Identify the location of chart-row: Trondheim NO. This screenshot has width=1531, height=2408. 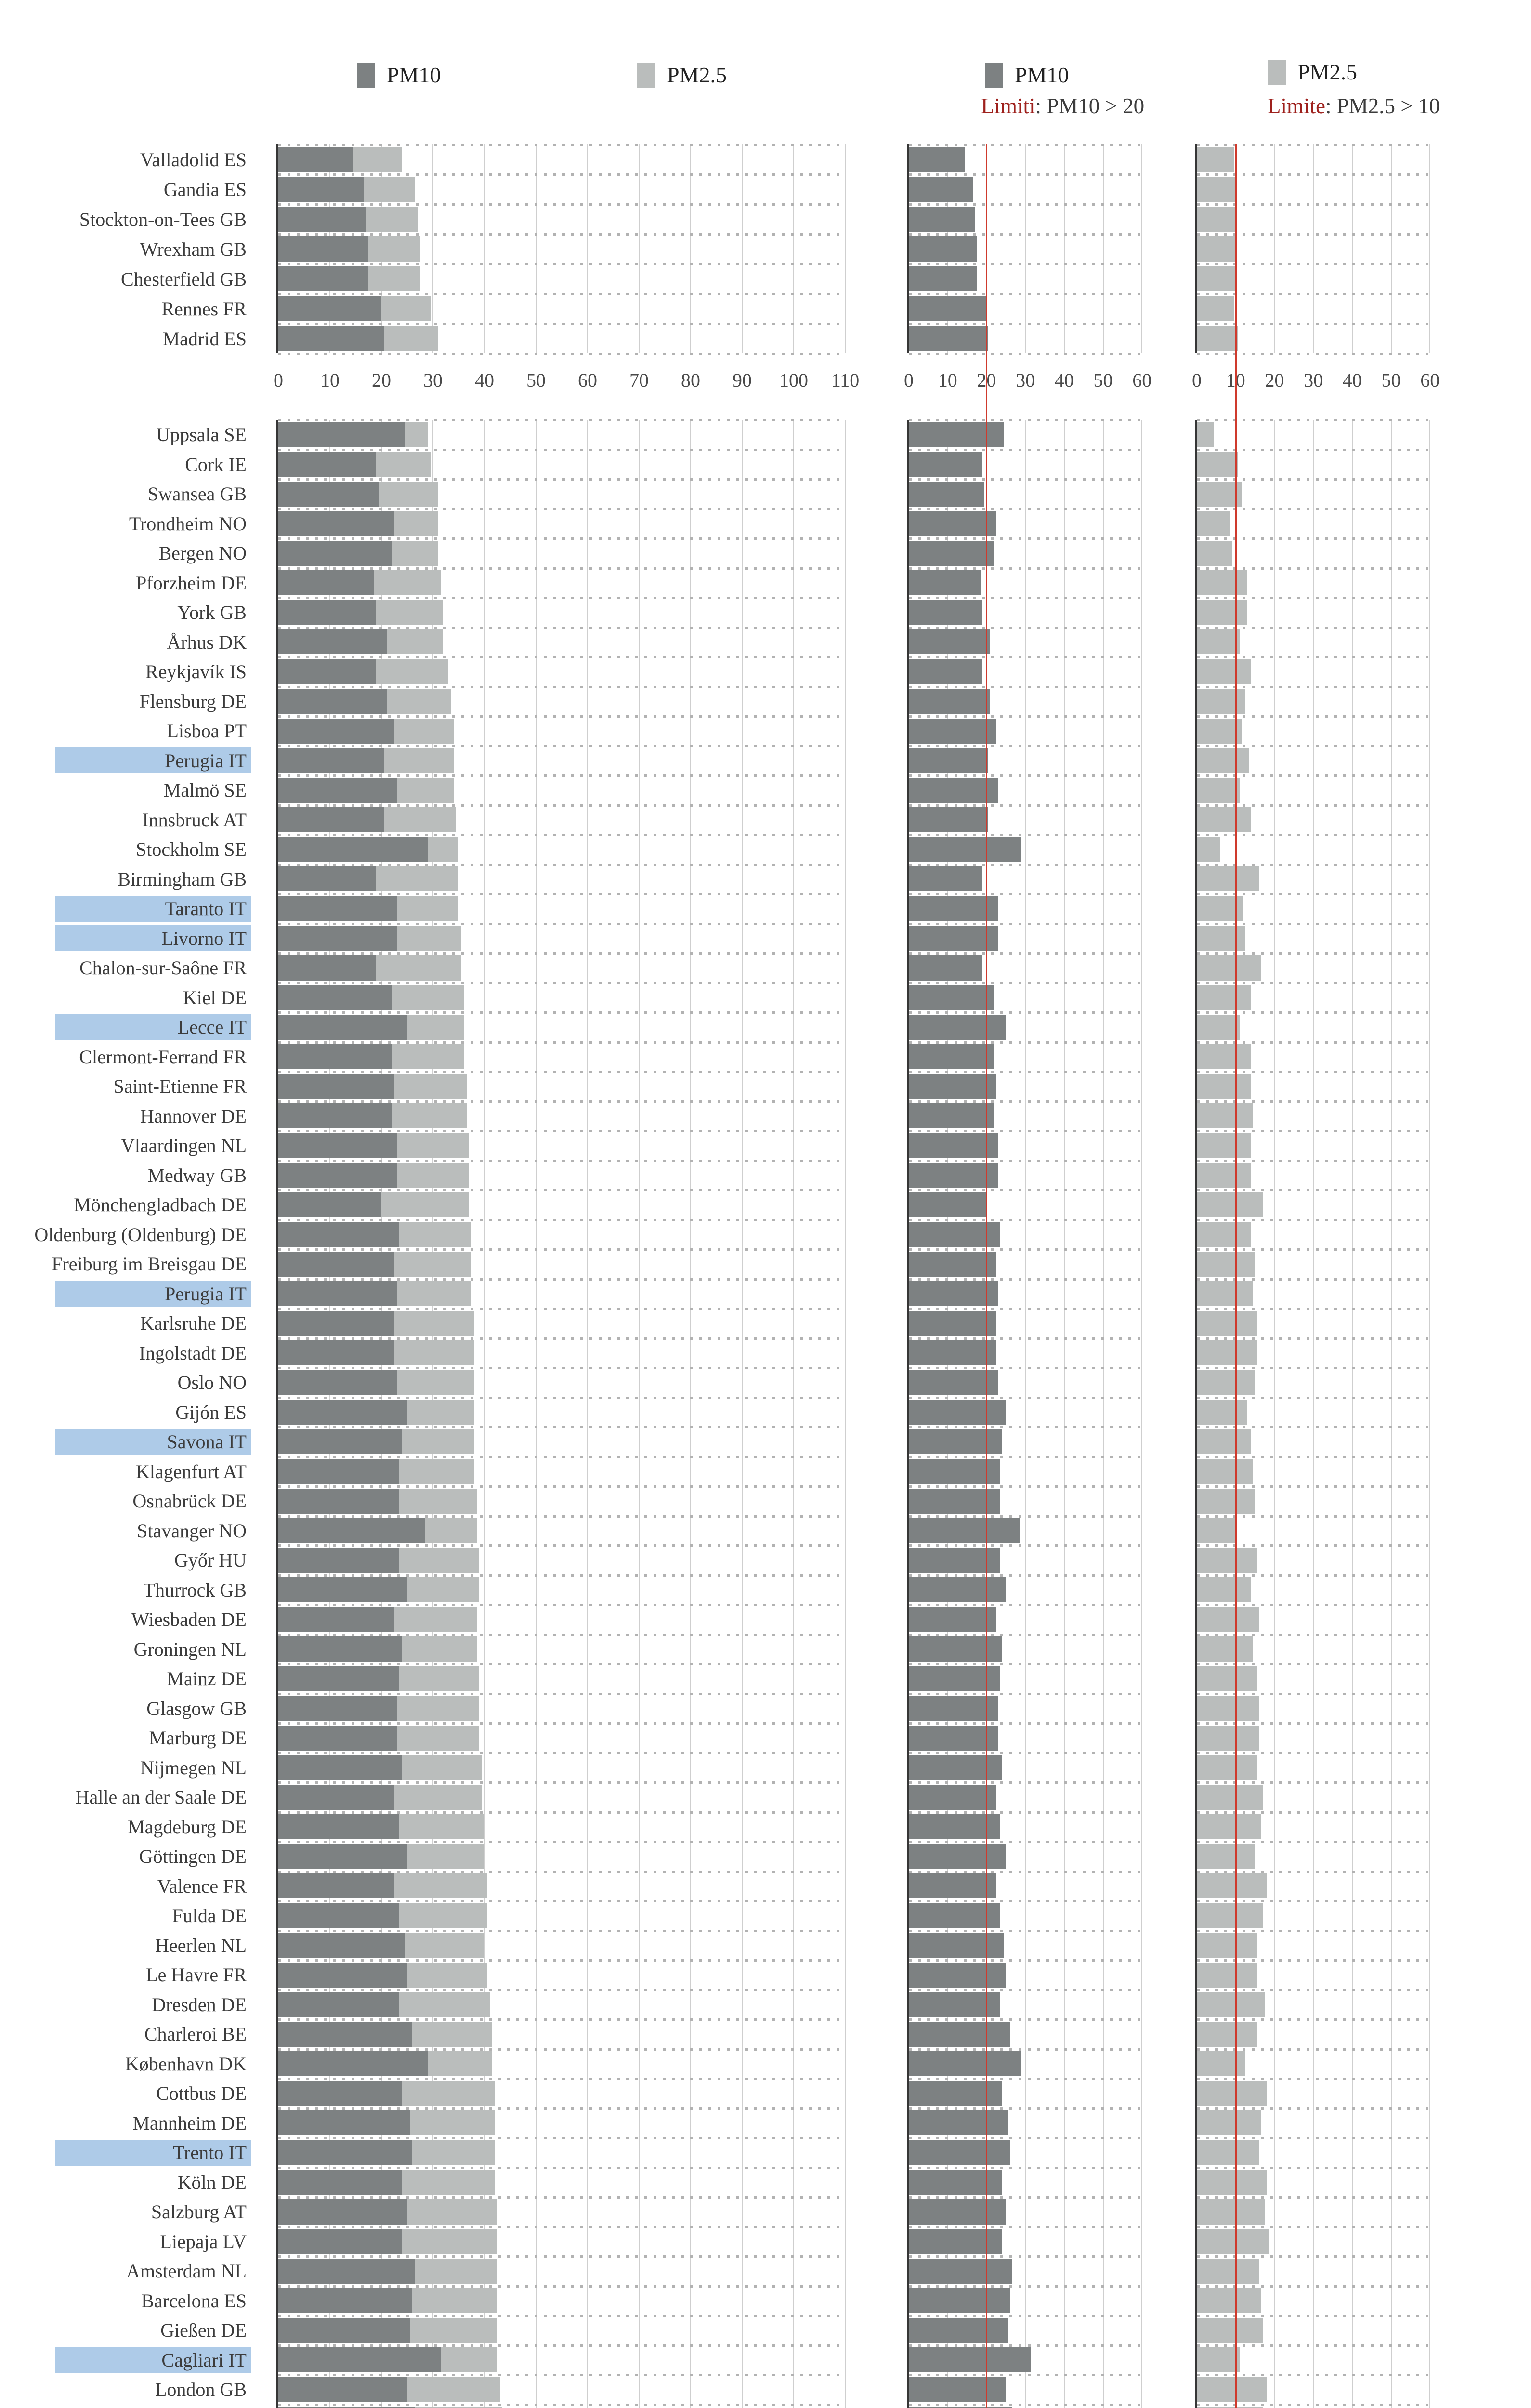
(765, 524).